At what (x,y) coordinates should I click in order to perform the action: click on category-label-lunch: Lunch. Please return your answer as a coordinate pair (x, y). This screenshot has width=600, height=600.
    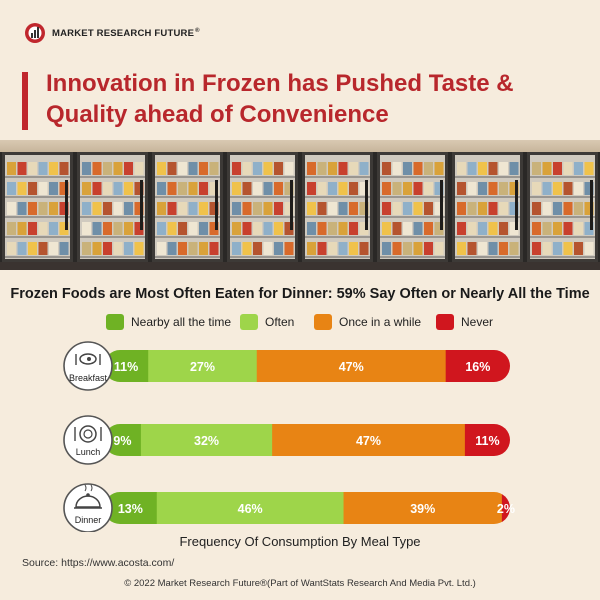
    Looking at the image, I should click on (88, 452).